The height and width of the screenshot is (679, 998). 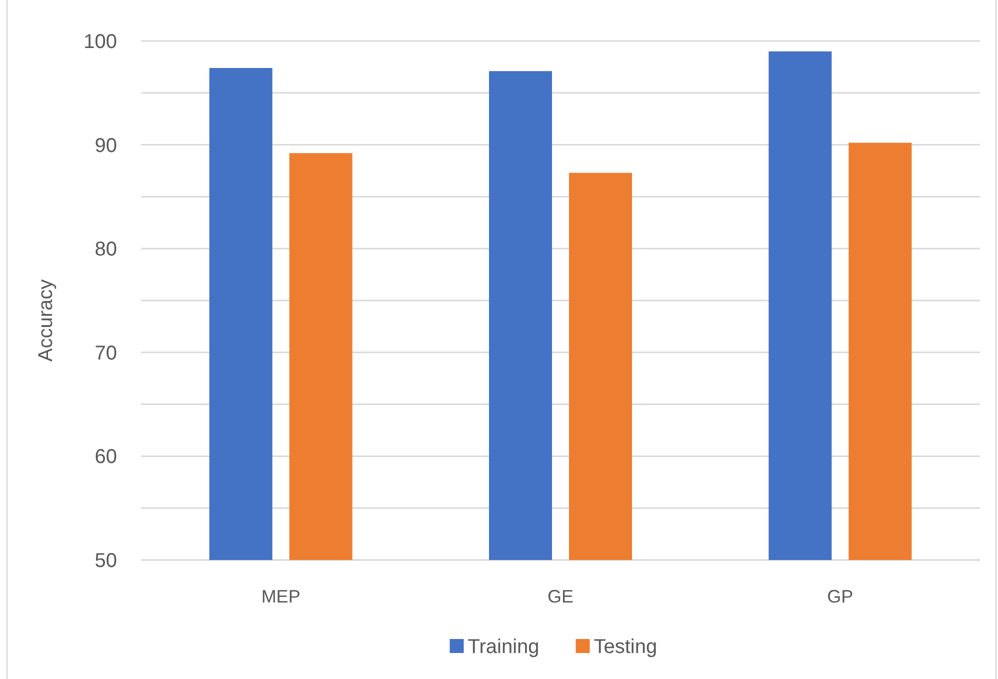 I want to click on x-tick-label: GE, so click(x=560, y=596).